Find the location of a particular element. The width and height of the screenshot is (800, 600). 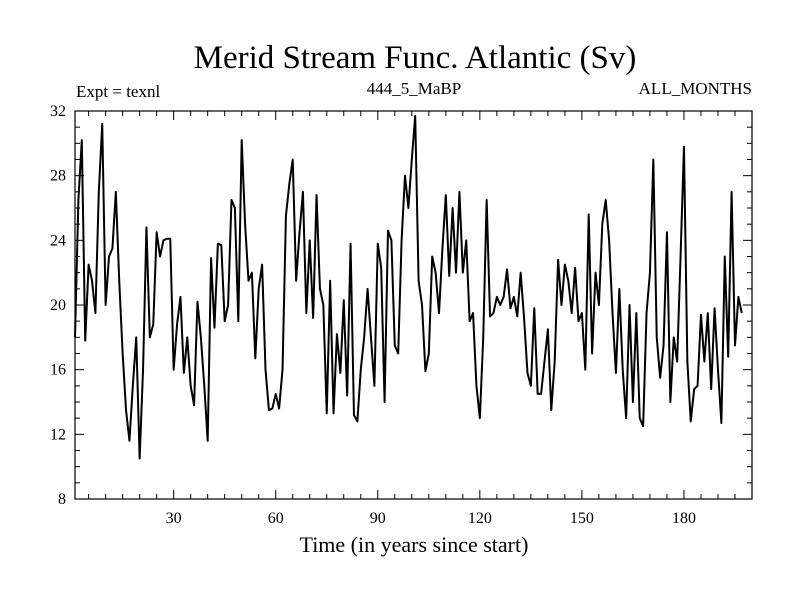

x-tick-label: 60 is located at coordinates (276, 518).